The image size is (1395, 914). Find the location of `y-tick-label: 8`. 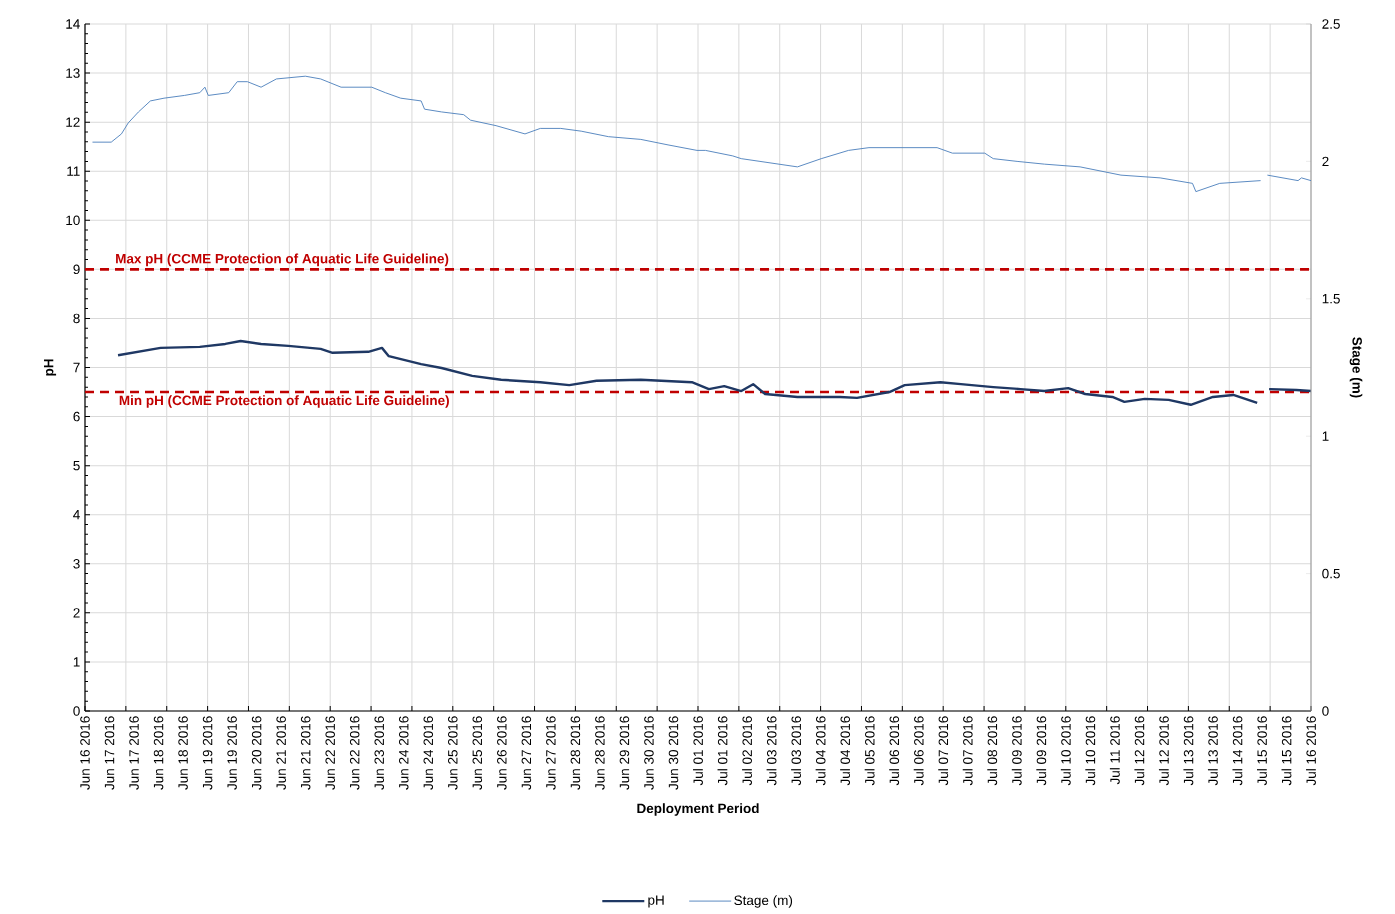

y-tick-label: 8 is located at coordinates (76, 318).